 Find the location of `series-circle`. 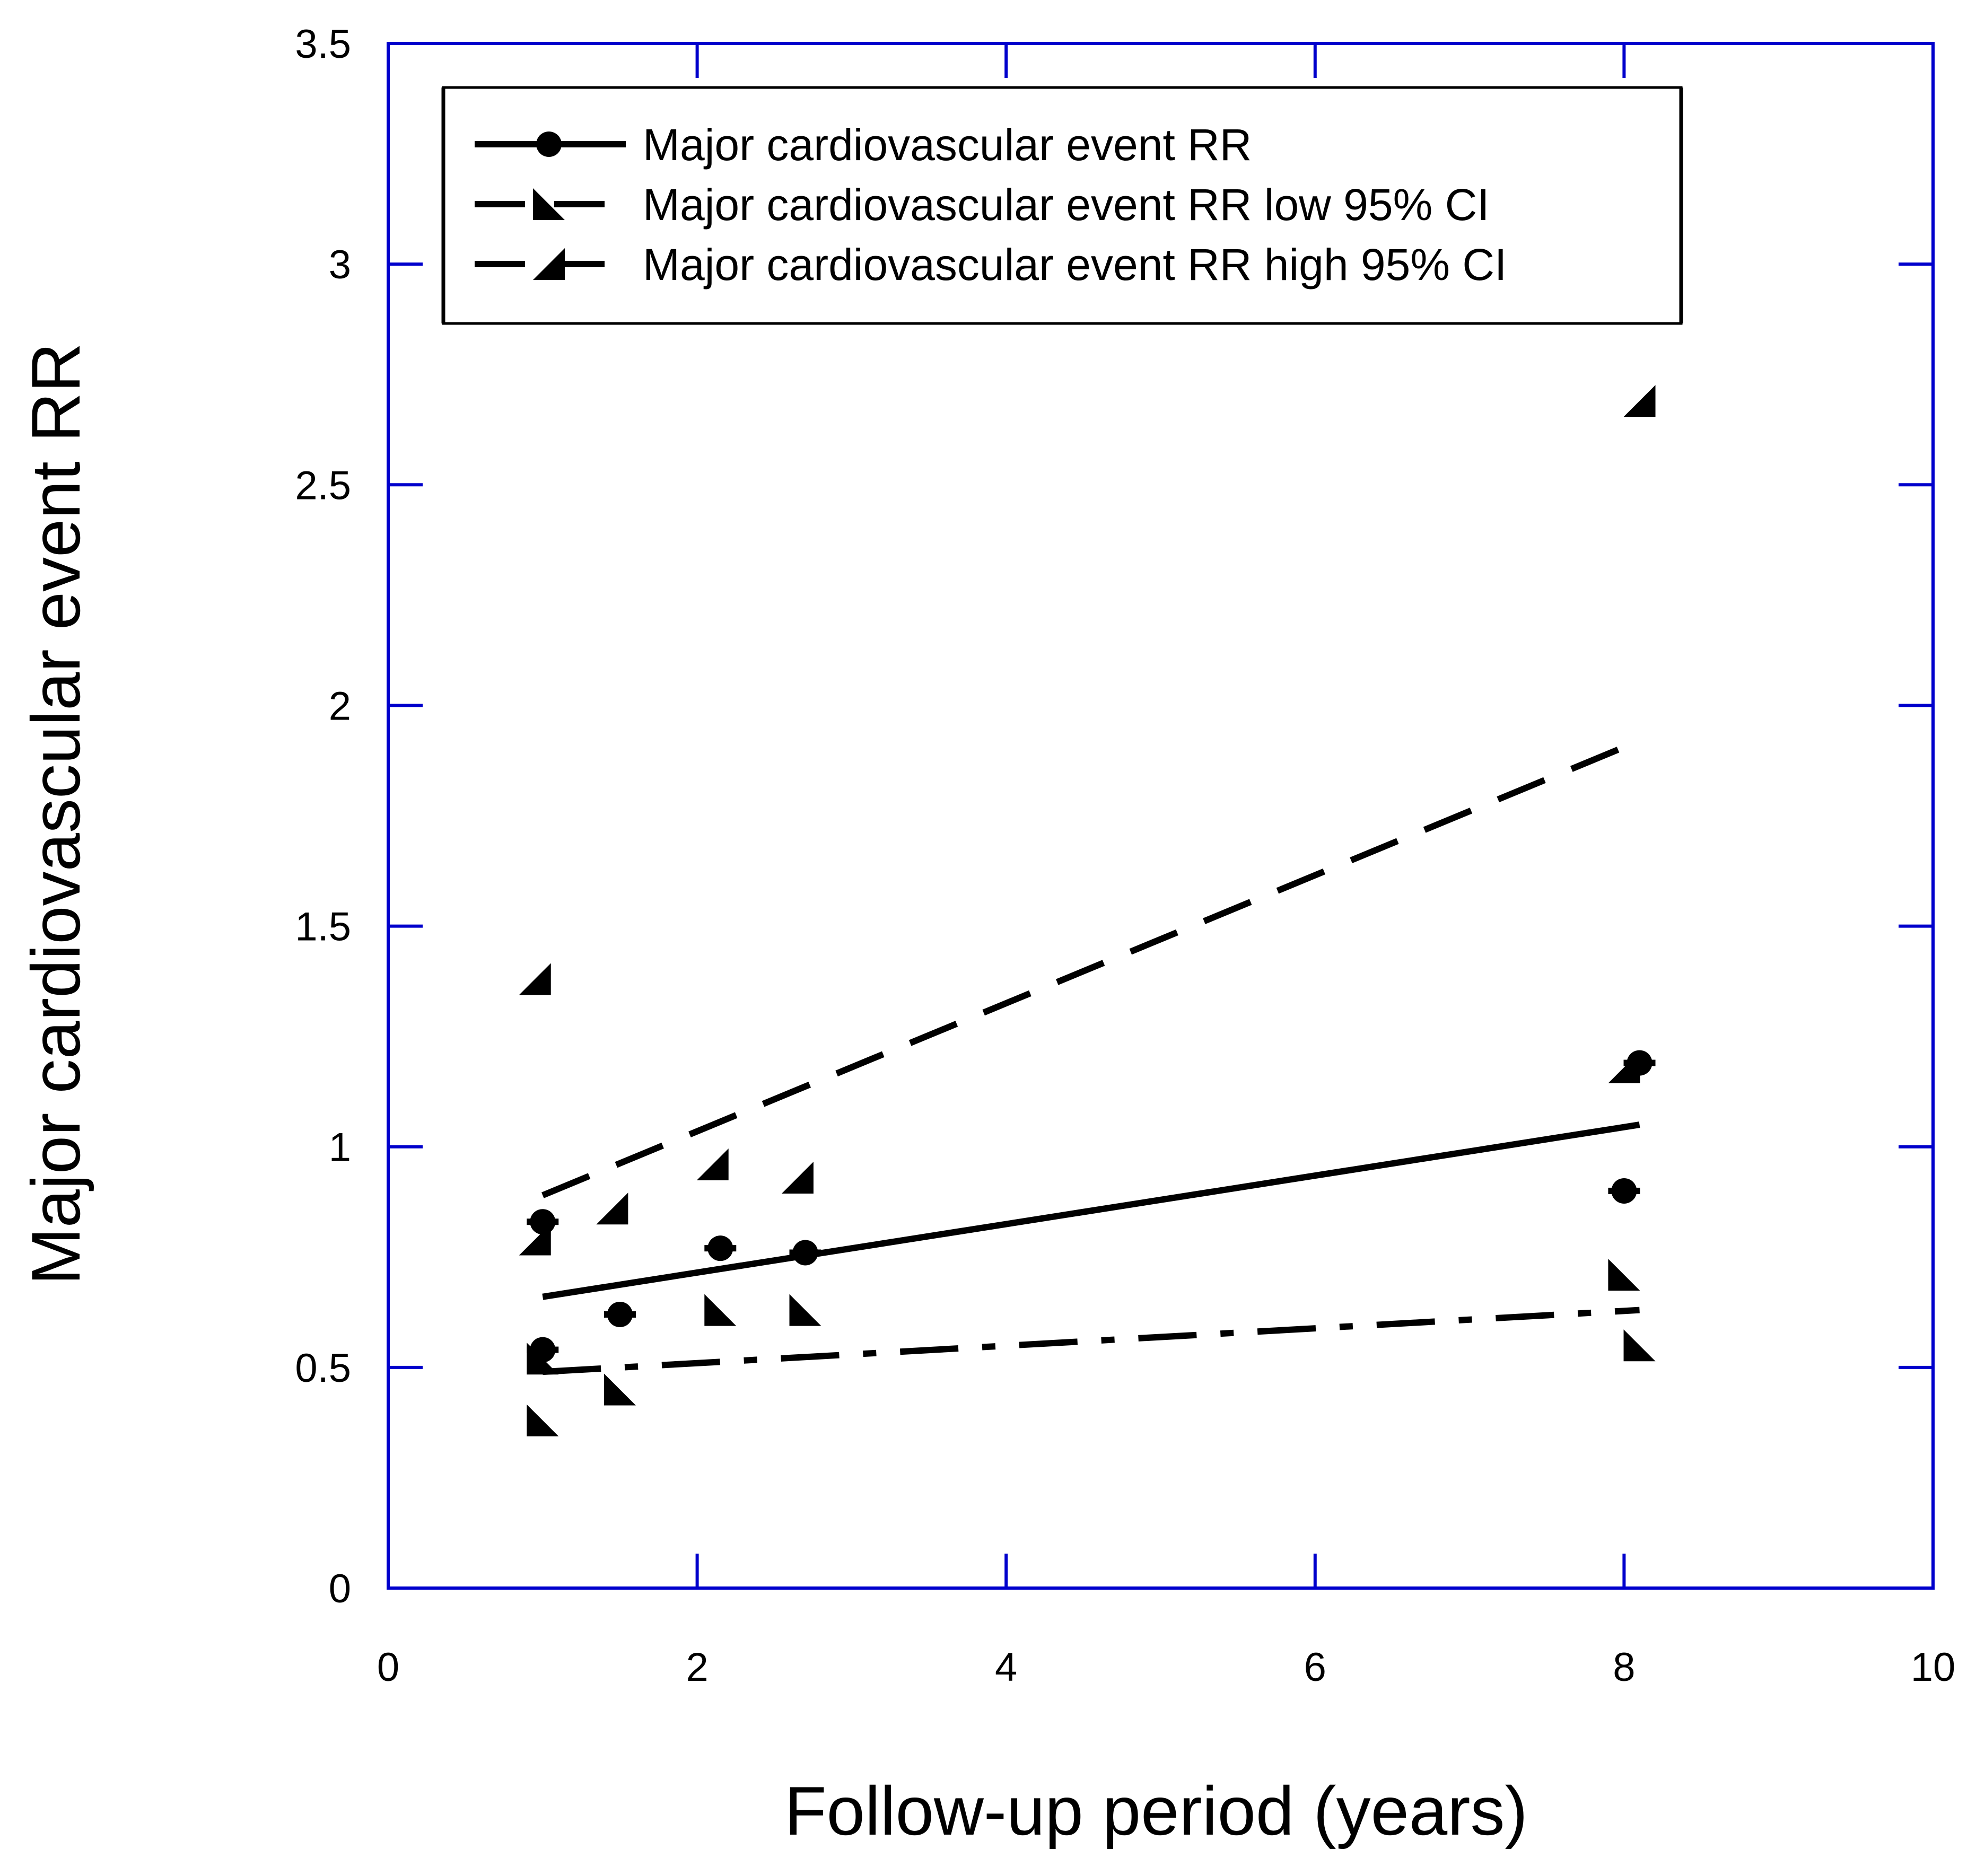

series-circle is located at coordinates (1091, 1206).